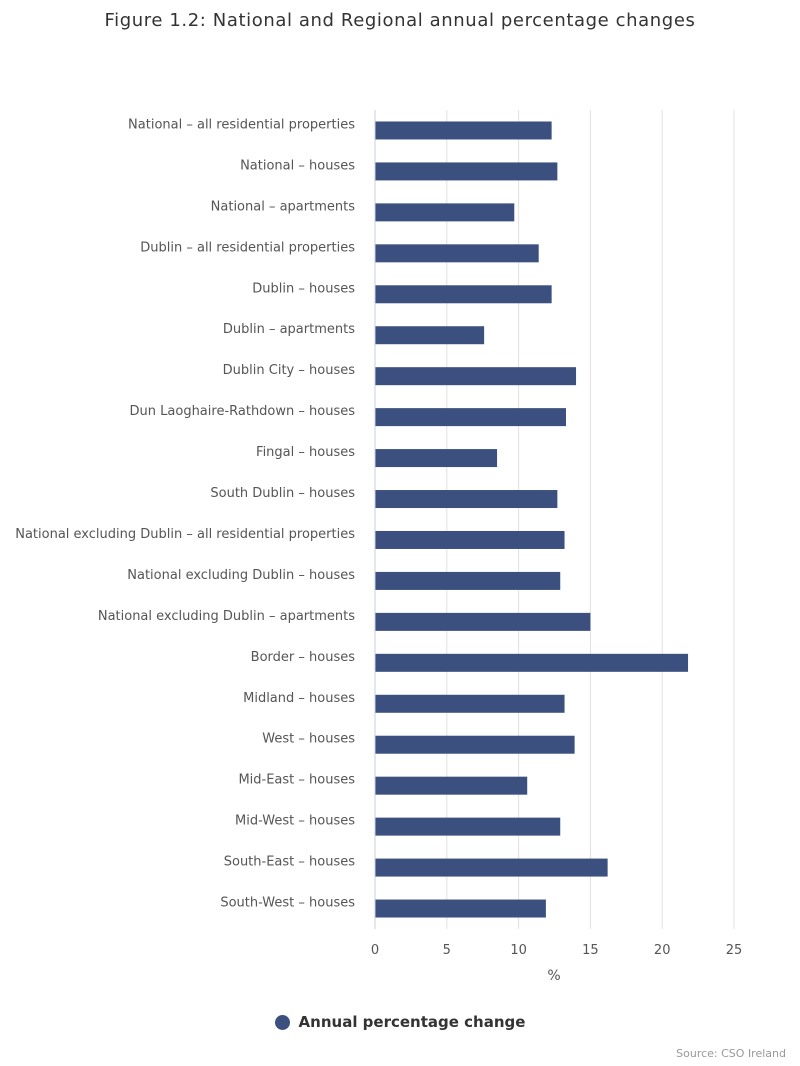 This screenshot has width=800, height=1066. I want to click on x-tick-label: 0, so click(375, 950).